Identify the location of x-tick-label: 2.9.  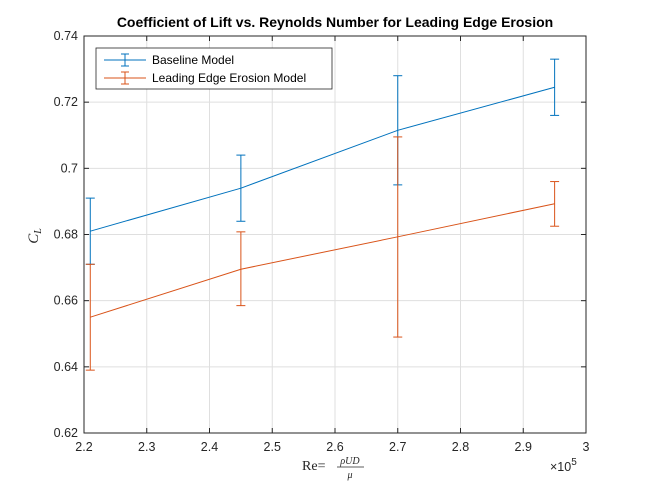
(523, 447).